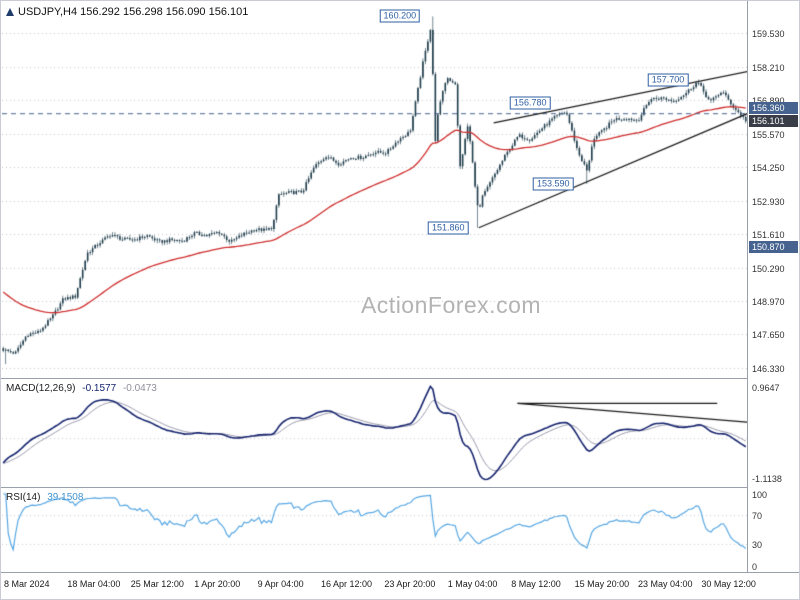 This screenshot has width=800, height=600. What do you see at coordinates (217, 584) in the screenshot?
I see `time-tick-label: 1 Apr 20:00` at bounding box center [217, 584].